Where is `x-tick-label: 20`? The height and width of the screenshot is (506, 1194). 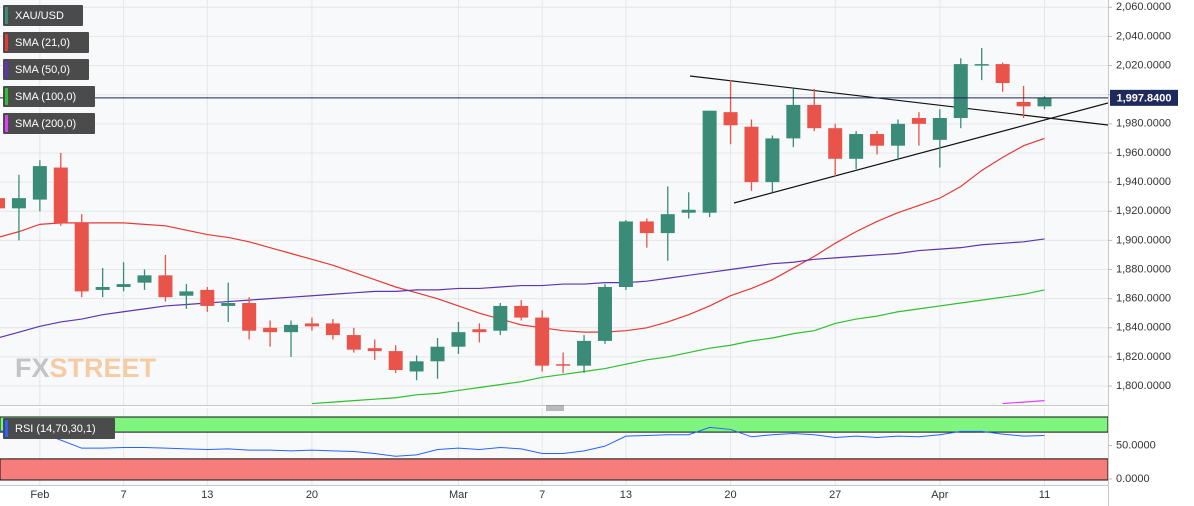 x-tick-label: 20 is located at coordinates (312, 495).